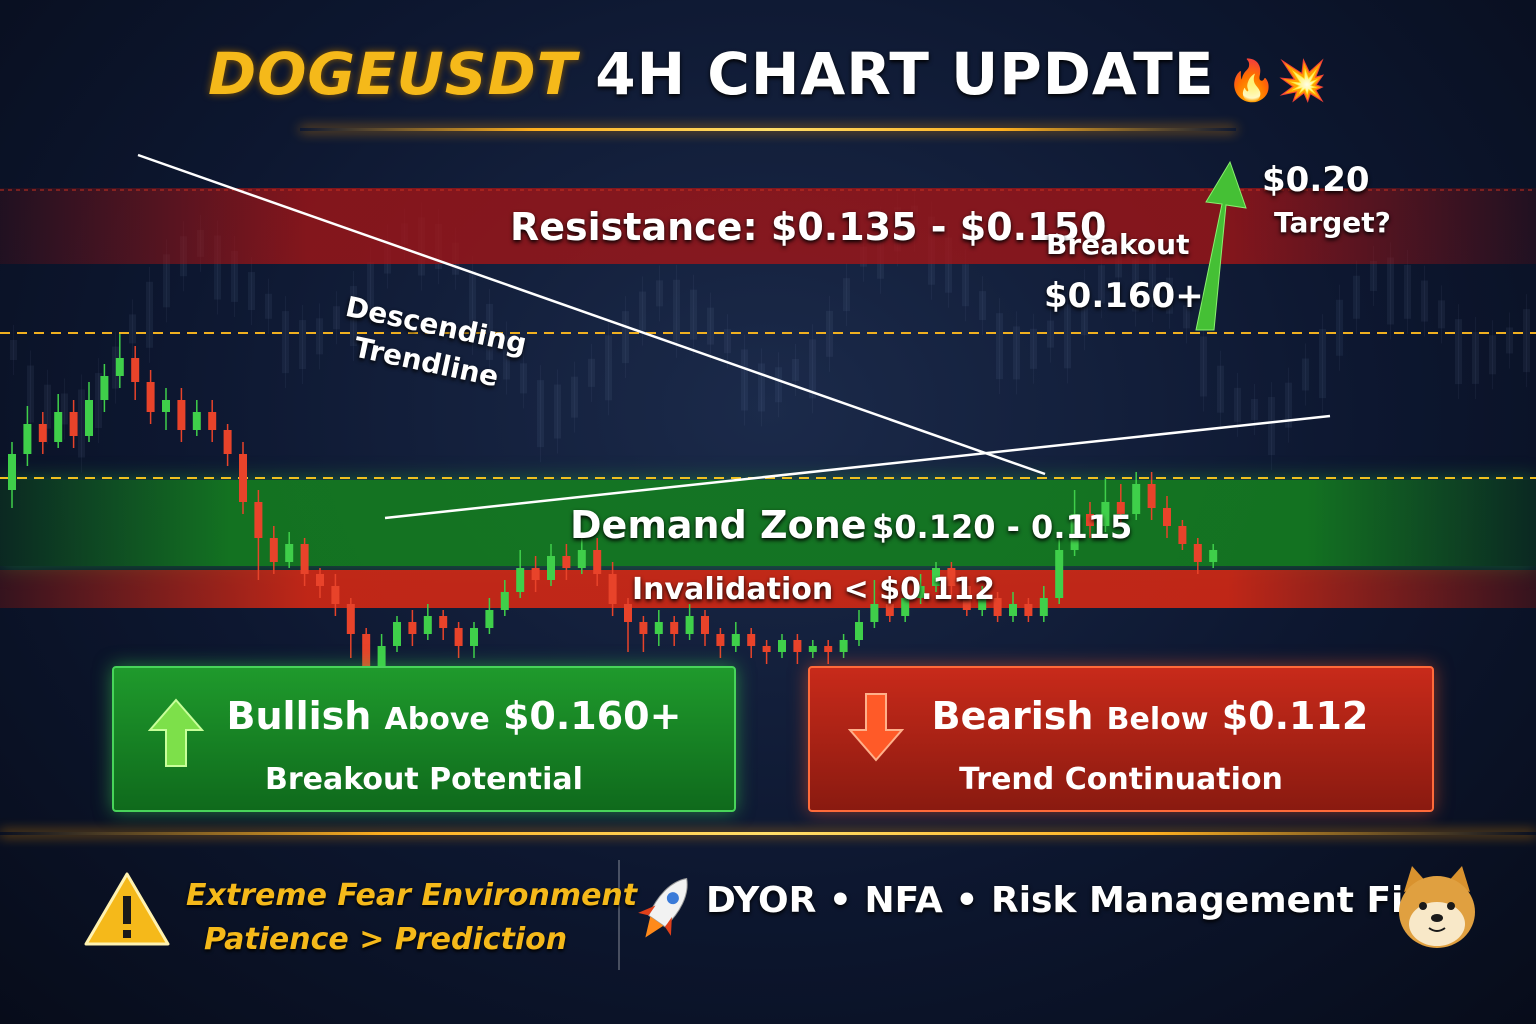 The width and height of the screenshot is (1536, 1024). What do you see at coordinates (1124, 296) in the screenshot?
I see `breakout-value: $0.160+` at bounding box center [1124, 296].